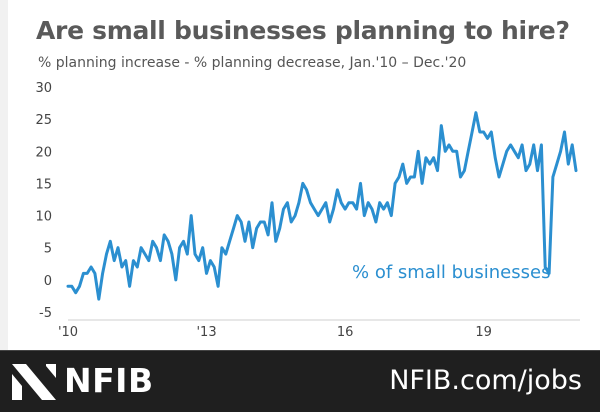 Image resolution: width=600 pixels, height=412 pixels. I want to click on y-tick-label: -5, so click(45, 313).